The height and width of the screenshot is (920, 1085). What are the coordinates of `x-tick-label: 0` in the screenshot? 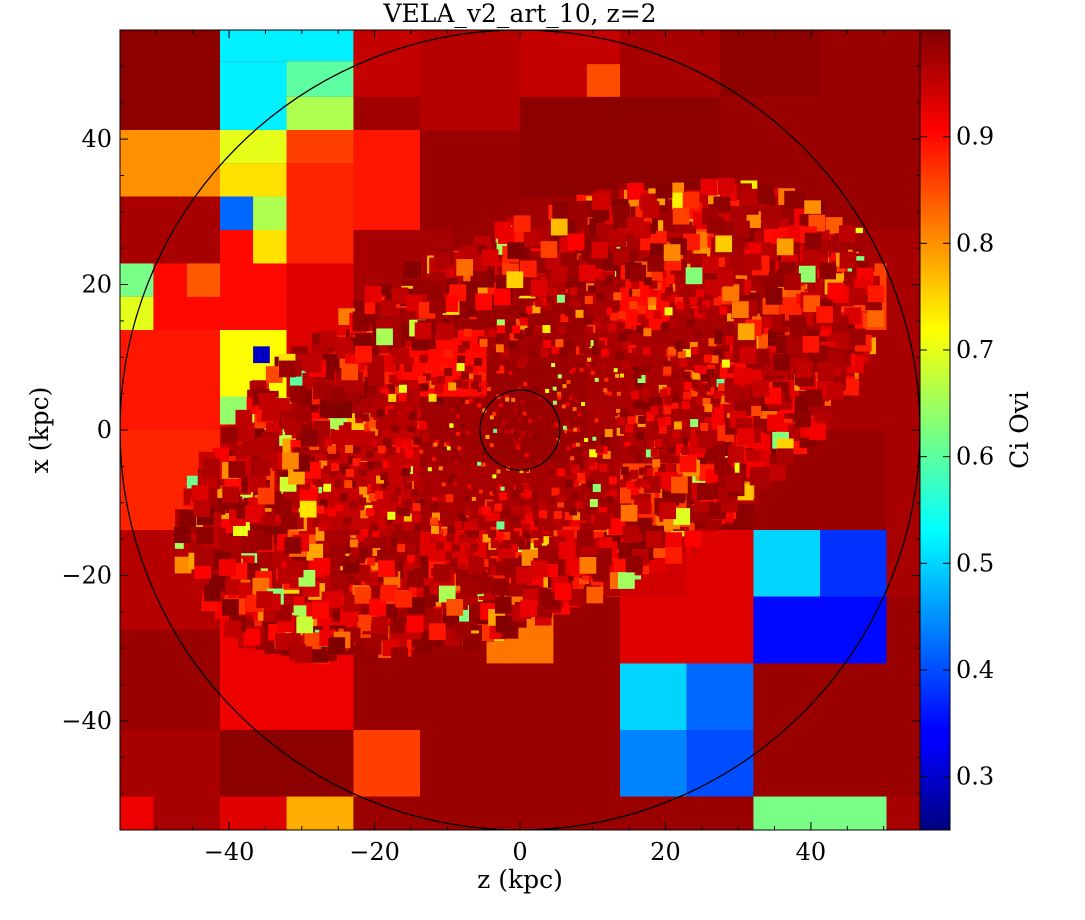 It's located at (519, 852).